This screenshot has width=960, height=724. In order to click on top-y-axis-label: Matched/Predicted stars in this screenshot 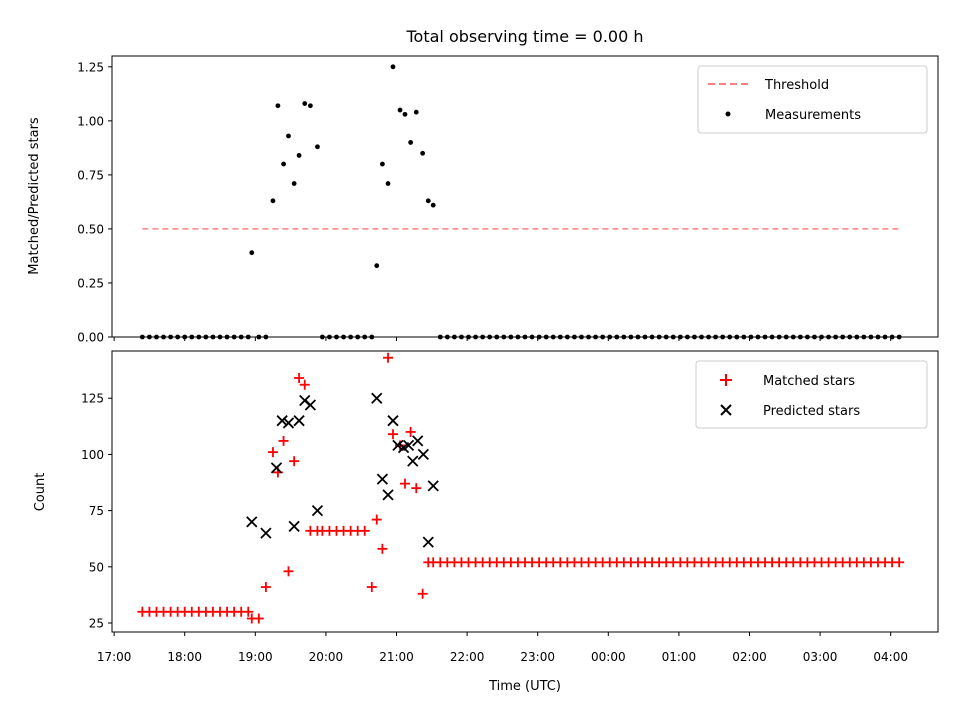, I will do `click(34, 196)`.